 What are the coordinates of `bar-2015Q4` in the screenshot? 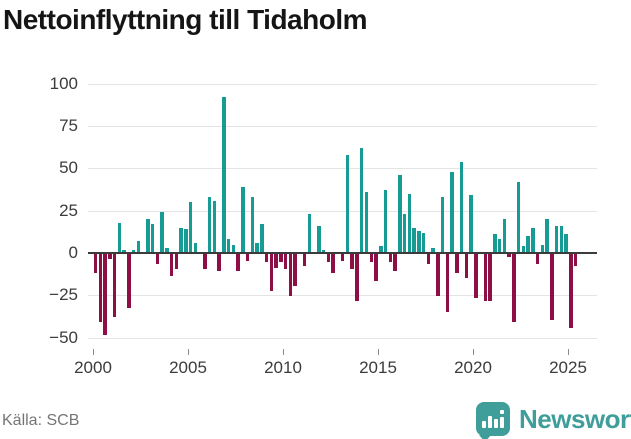 It's located at (395, 262).